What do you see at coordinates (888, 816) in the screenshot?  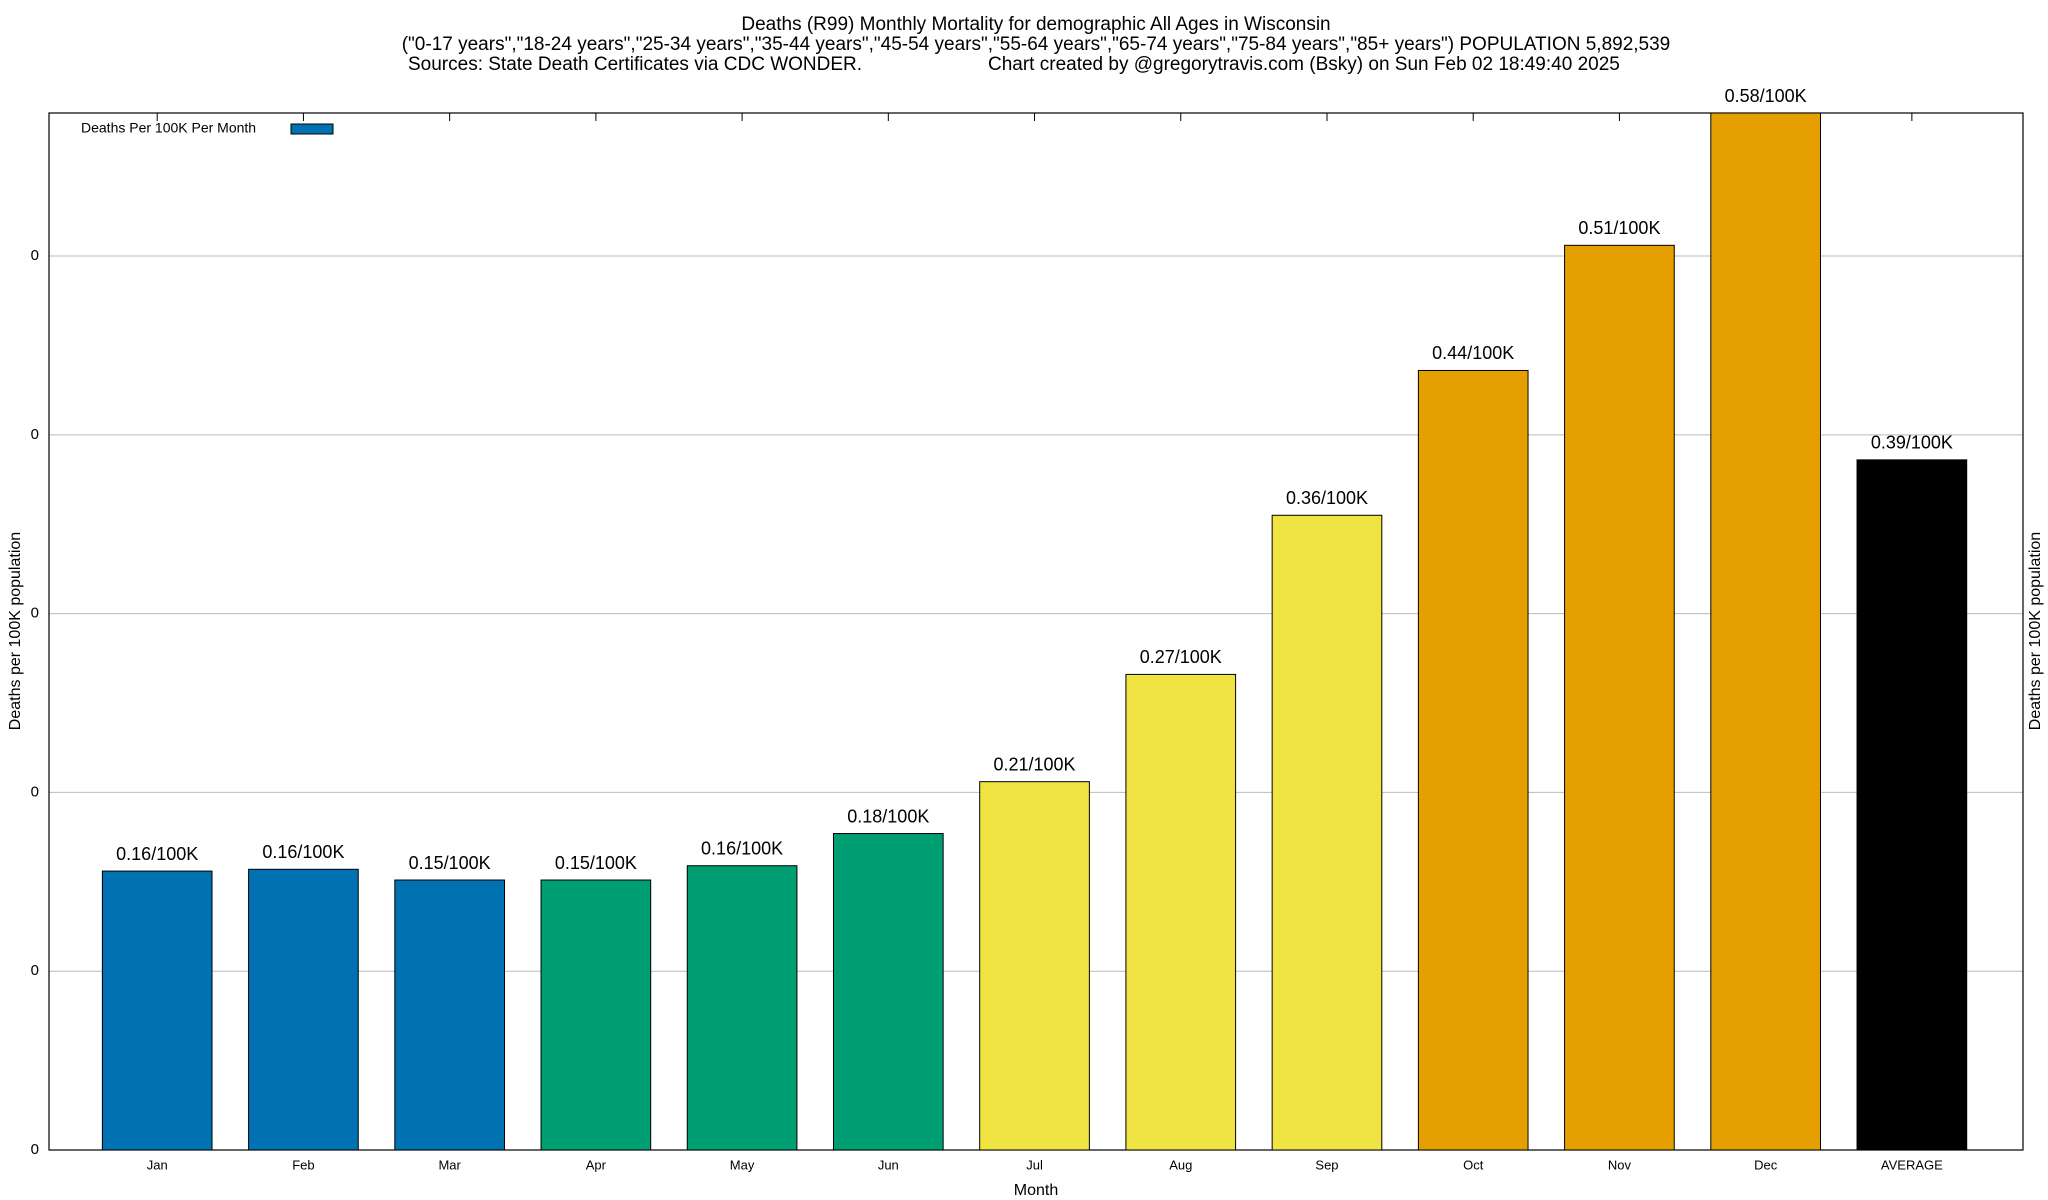 I see `value-label: 0.18/100K` at bounding box center [888, 816].